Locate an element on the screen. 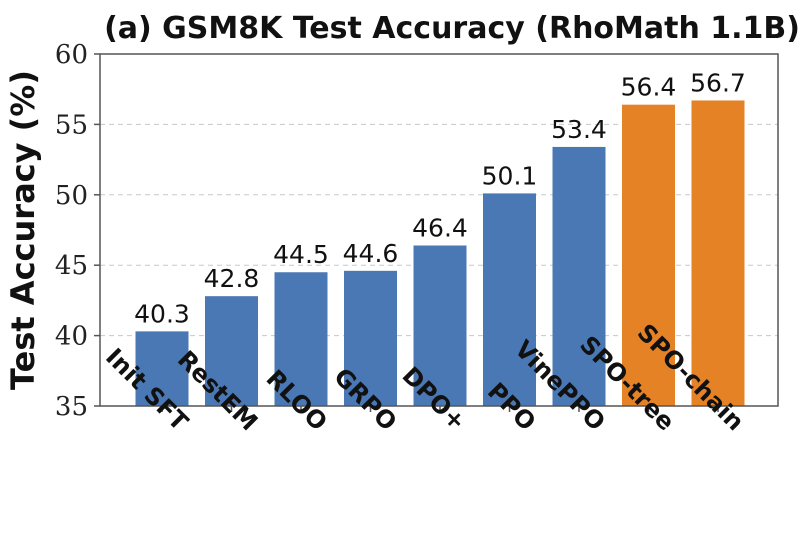 This screenshot has width=800, height=560. data-label: 56.7 is located at coordinates (718, 82).